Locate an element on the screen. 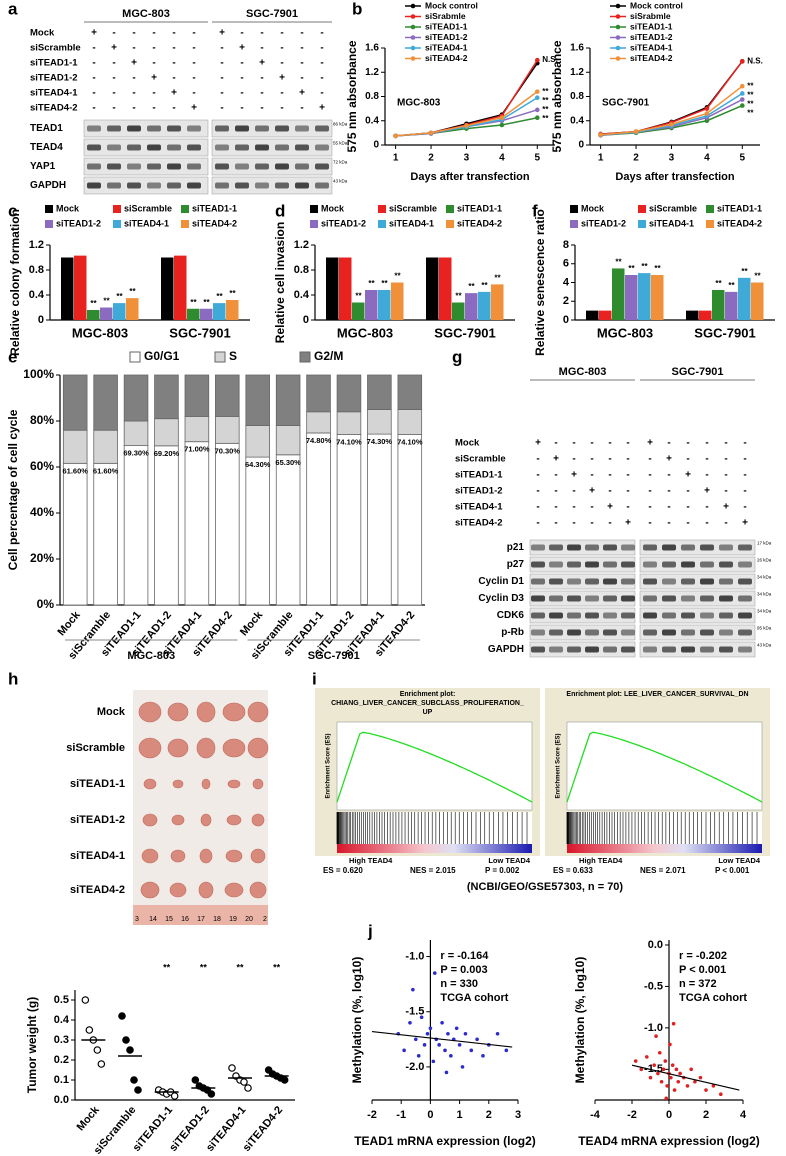 This screenshot has width=786, height=1156. value-label: 69.20% is located at coordinates (167, 453).